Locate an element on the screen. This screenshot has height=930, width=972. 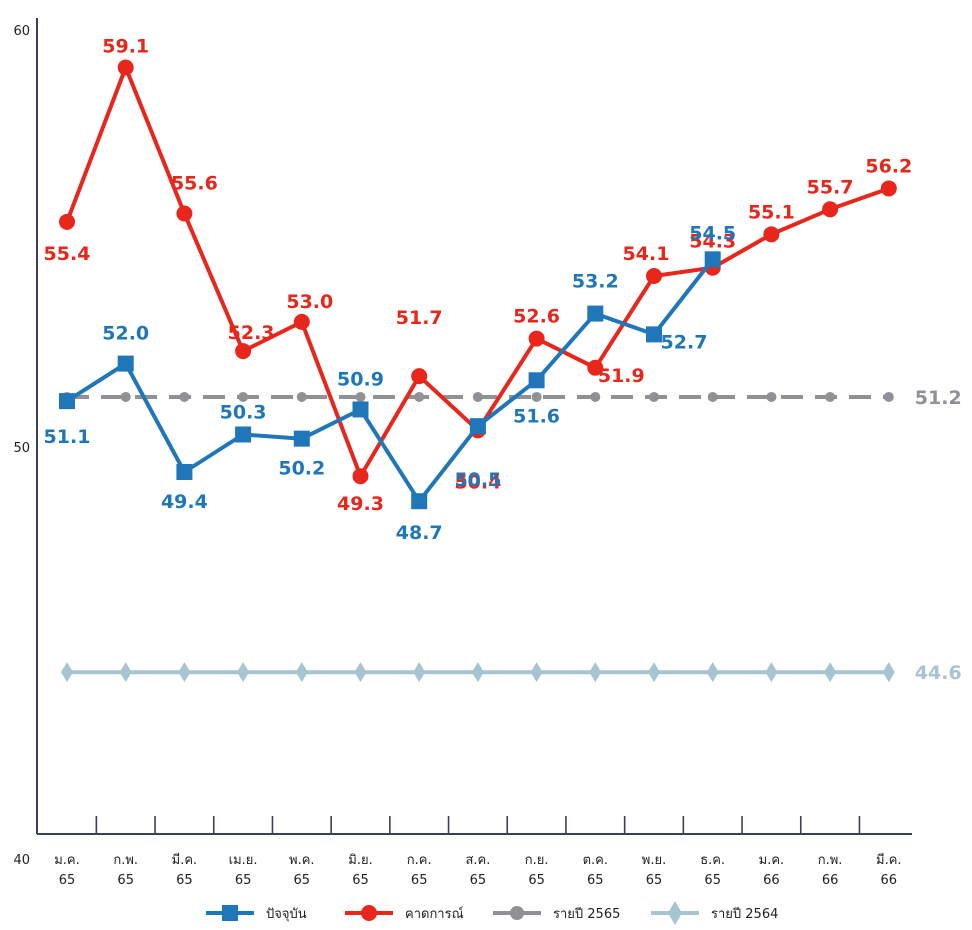
data-label: 55.6 is located at coordinates (194, 183).